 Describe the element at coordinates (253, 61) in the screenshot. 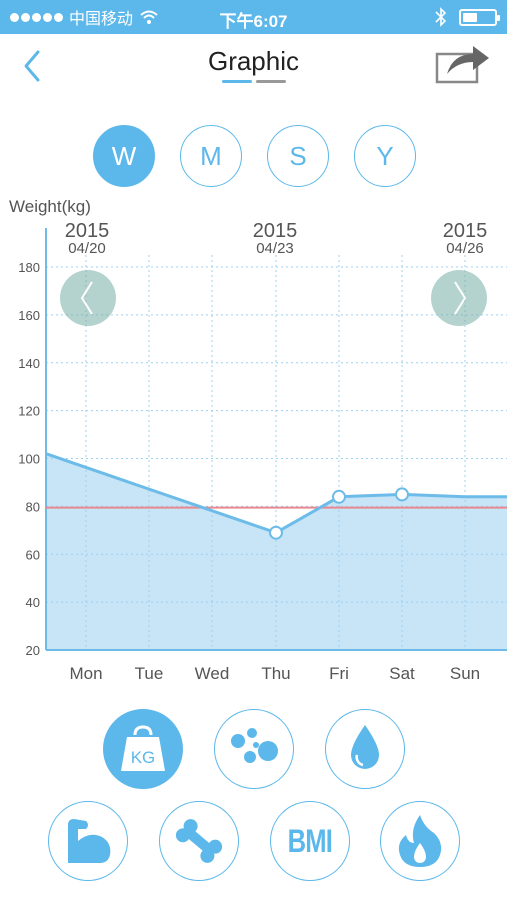

I see `page-title: Graphic` at that location.